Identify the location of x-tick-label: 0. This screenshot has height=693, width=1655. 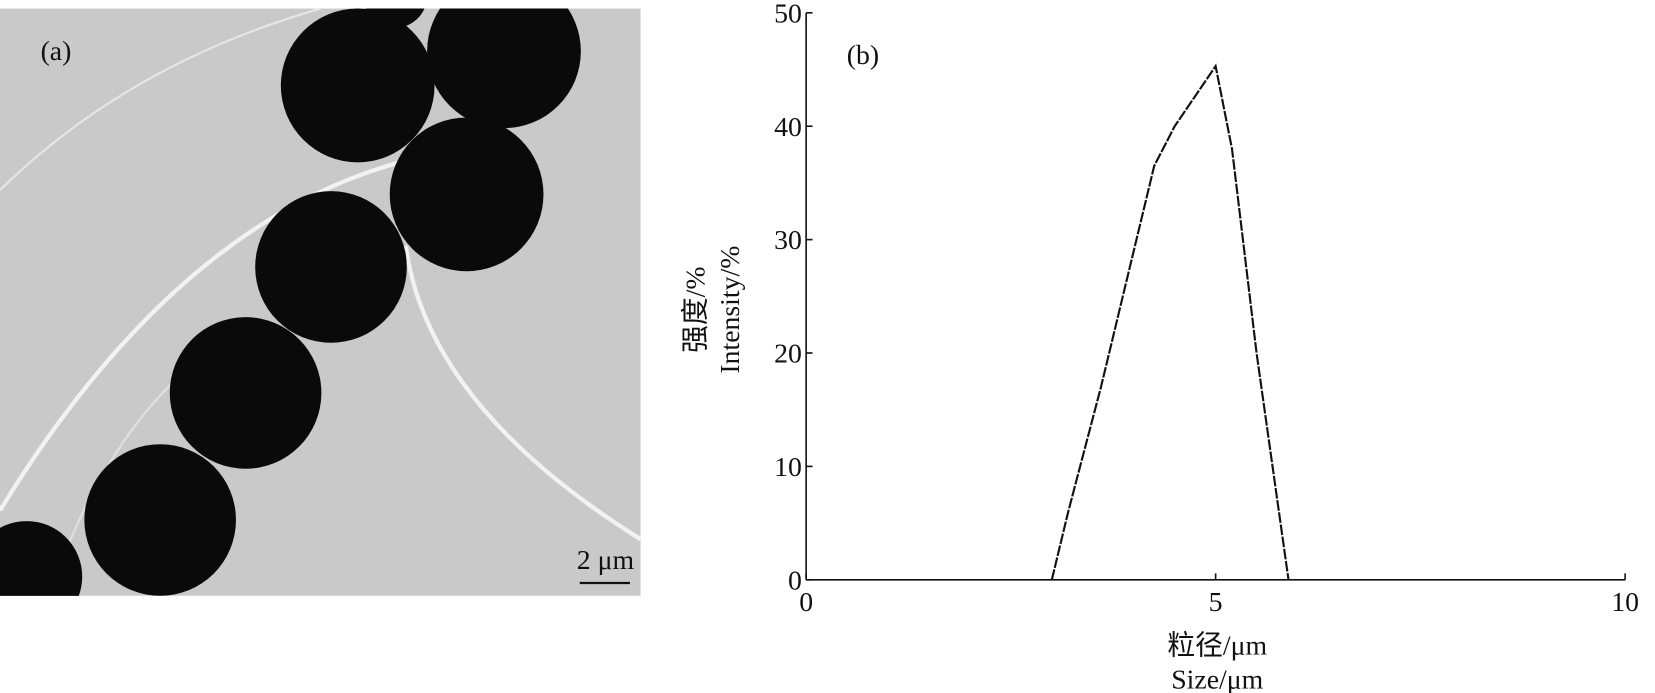
(806, 602).